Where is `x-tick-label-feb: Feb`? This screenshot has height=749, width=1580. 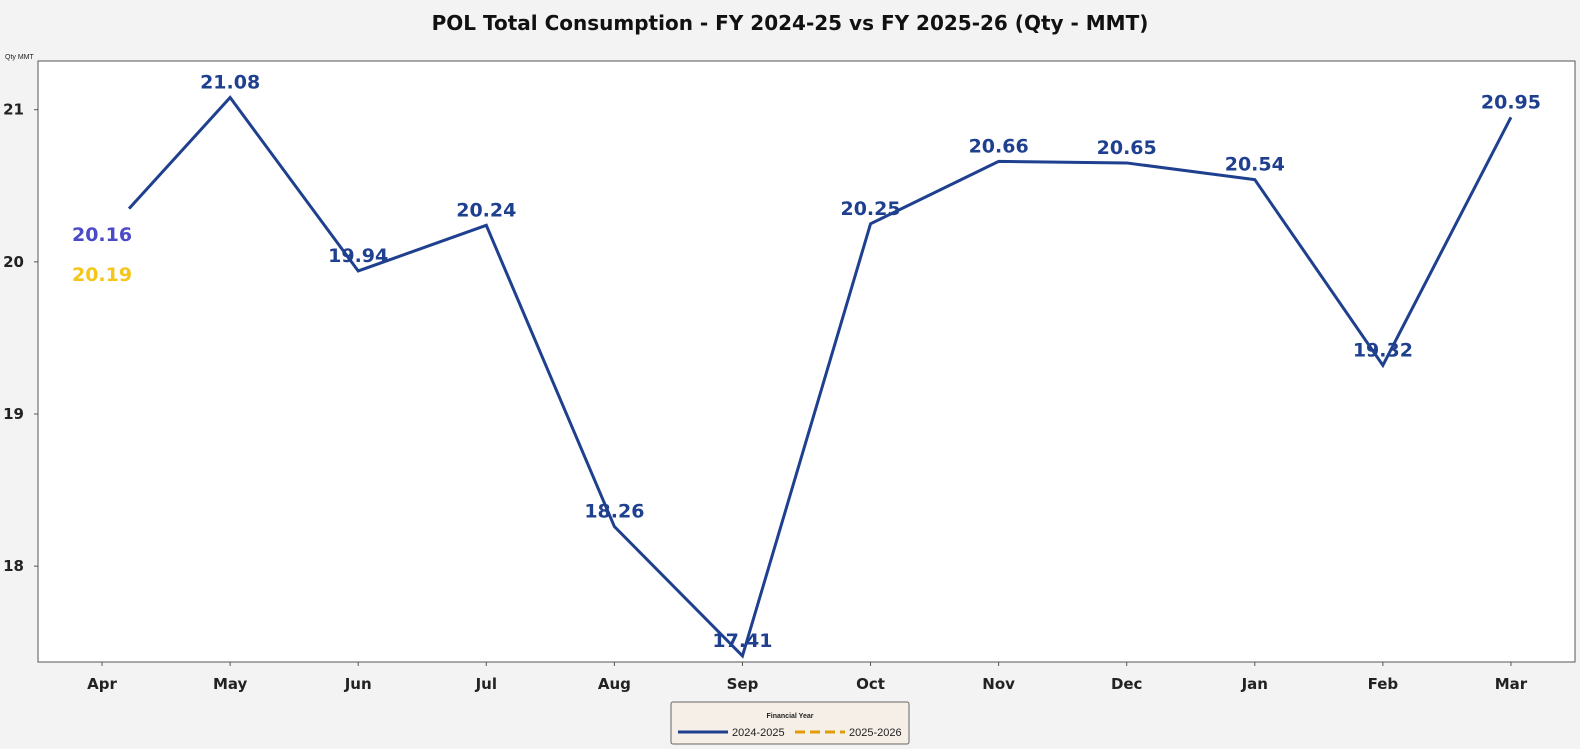 x-tick-label-feb: Feb is located at coordinates (1383, 684).